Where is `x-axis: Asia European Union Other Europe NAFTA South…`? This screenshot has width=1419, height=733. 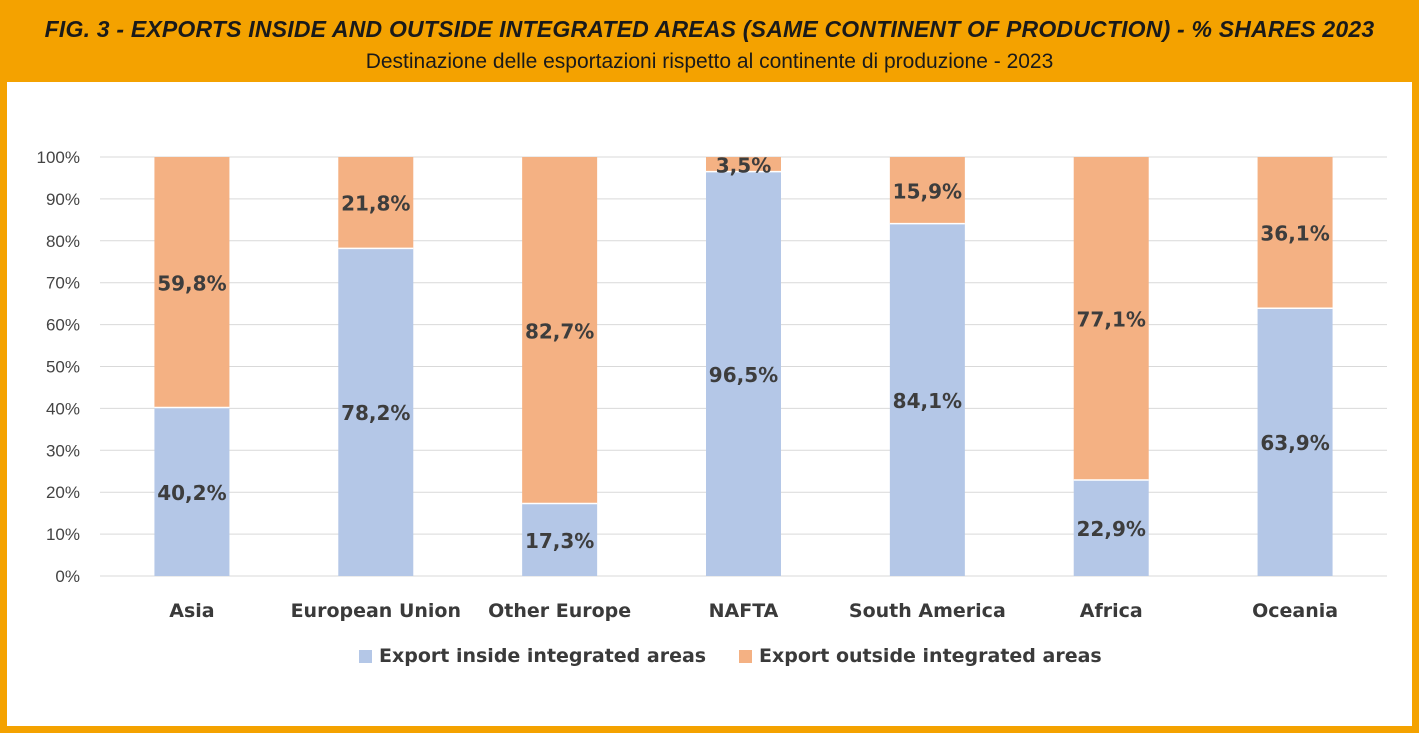 x-axis: Asia European Union Other Europe NAFTA South… is located at coordinates (753, 611).